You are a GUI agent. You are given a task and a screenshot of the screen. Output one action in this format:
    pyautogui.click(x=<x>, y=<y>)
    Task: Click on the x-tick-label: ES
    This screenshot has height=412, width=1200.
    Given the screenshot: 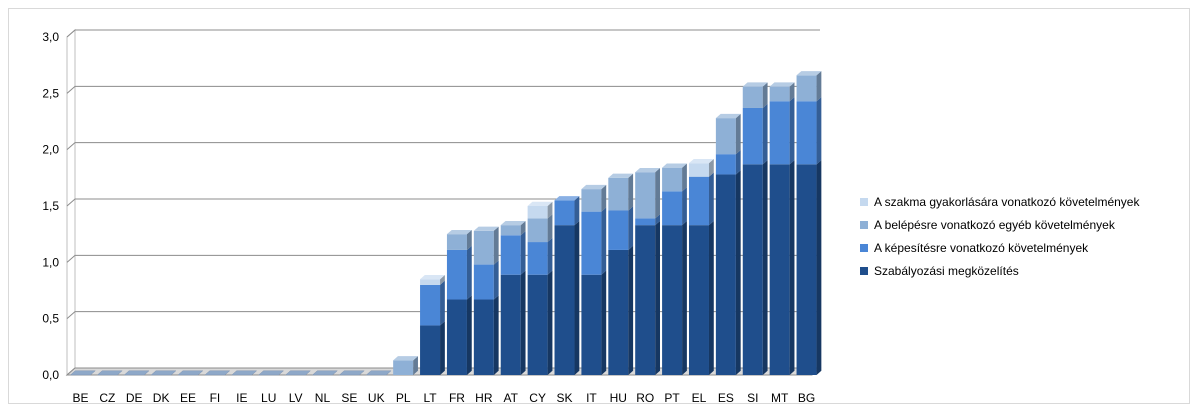 What is the action you would take?
    pyautogui.click(x=726, y=398)
    